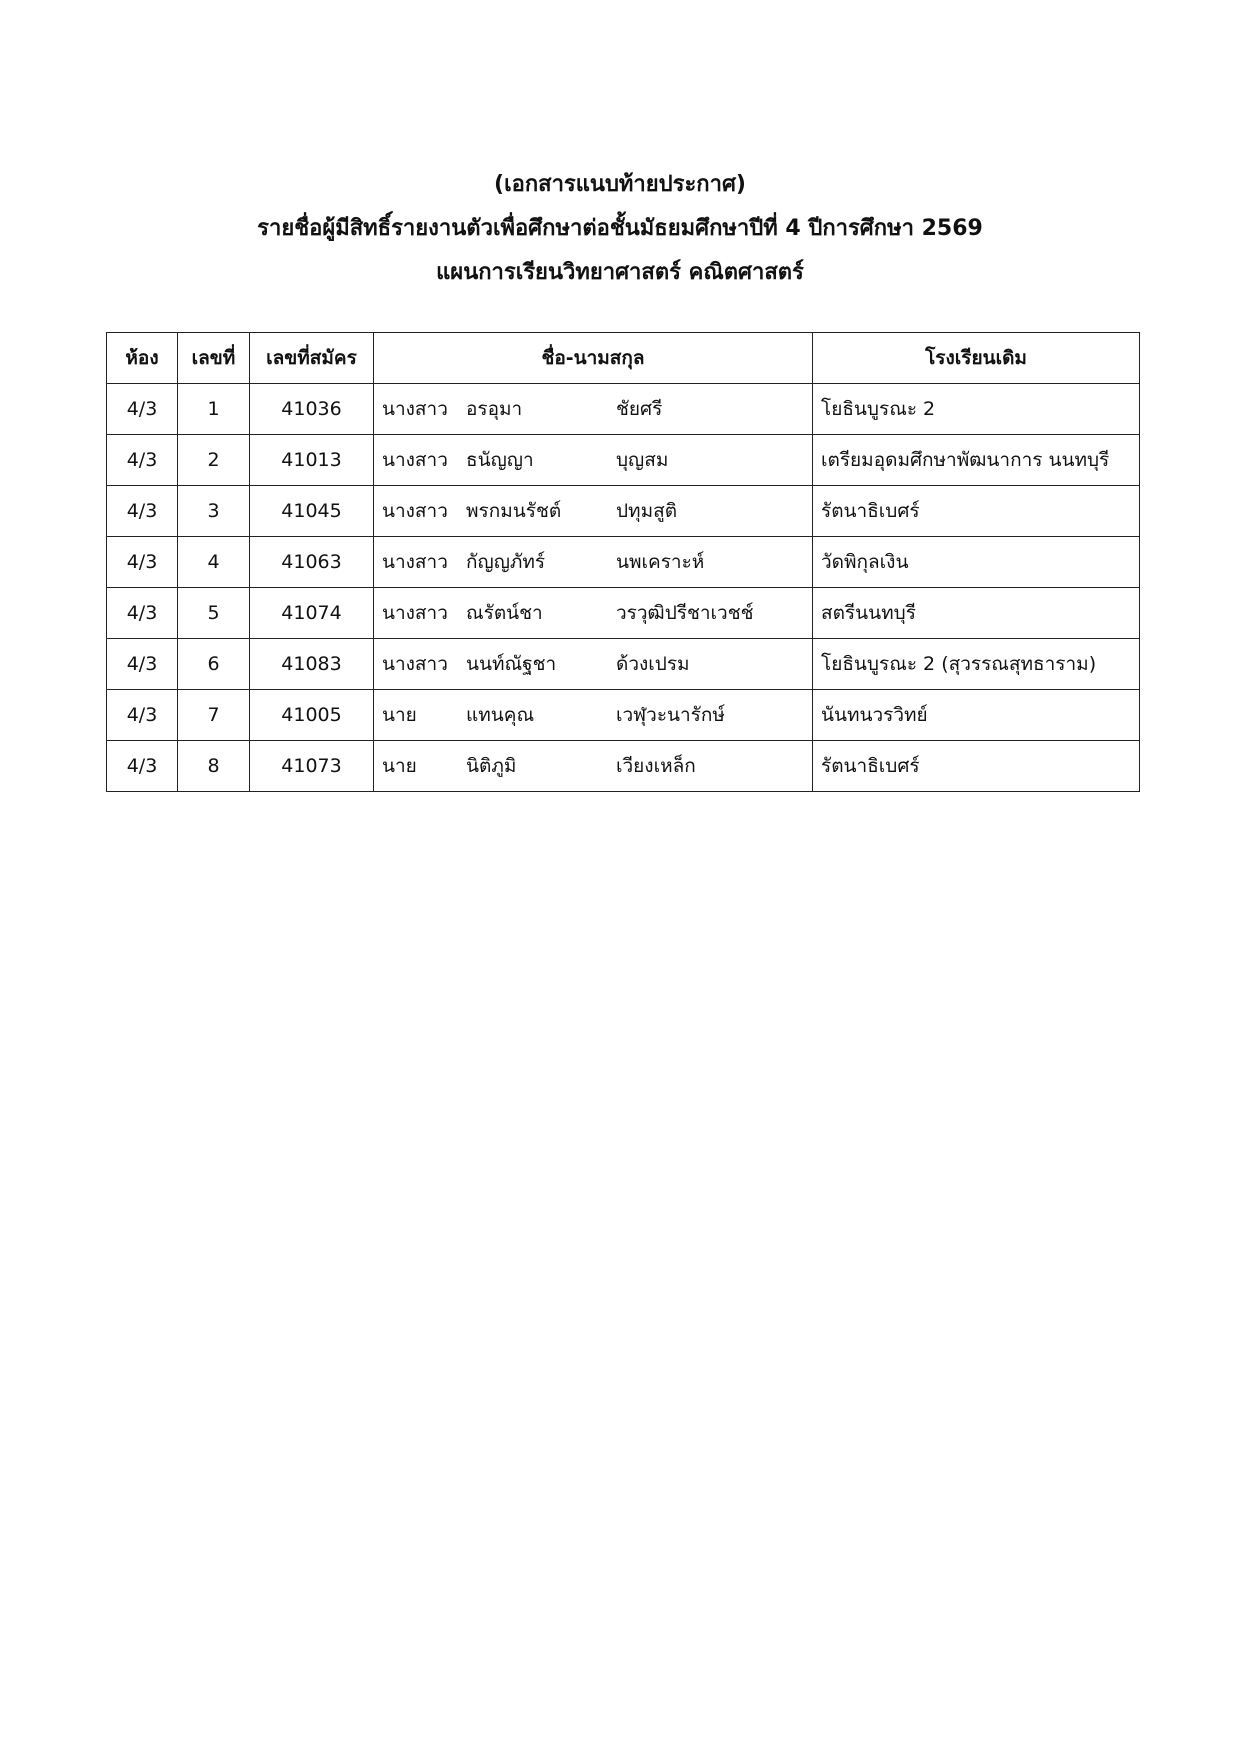  What do you see at coordinates (639, 409) in the screenshot?
I see `last-name: ชัยศรี` at bounding box center [639, 409].